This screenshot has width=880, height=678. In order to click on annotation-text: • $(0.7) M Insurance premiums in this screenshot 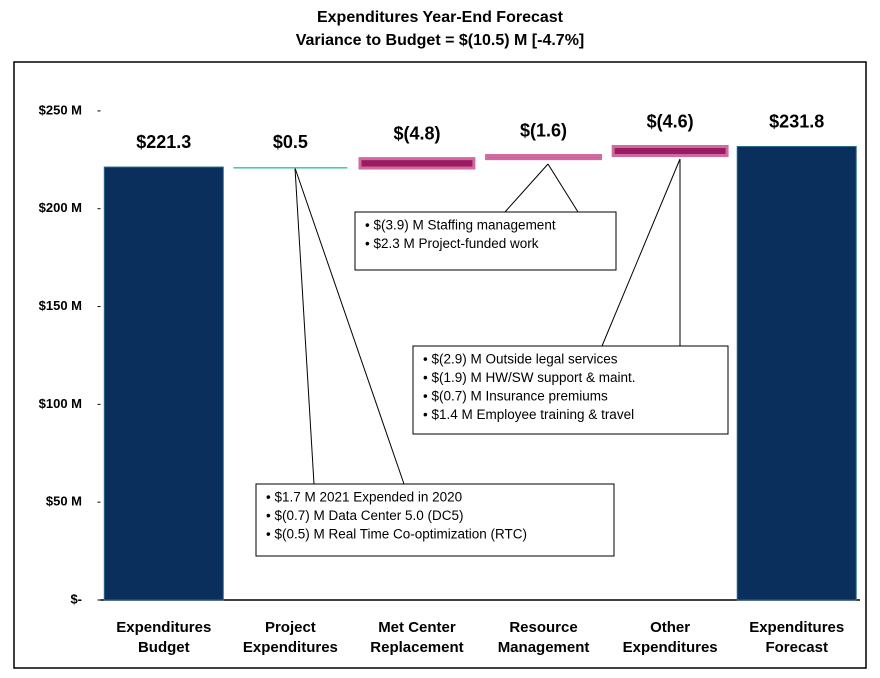, I will do `click(515, 396)`.